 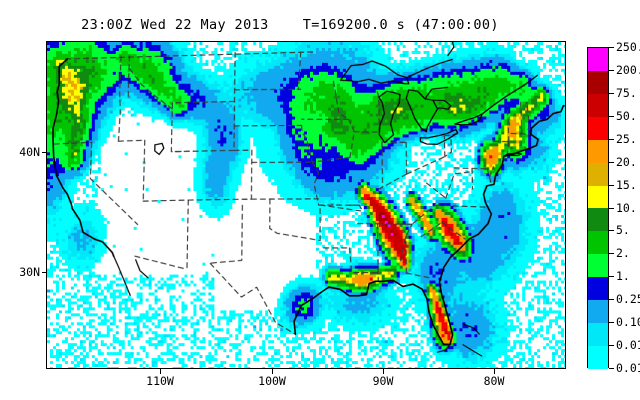 I want to click on colorbar-tick-label: 20., so click(x=626, y=161).